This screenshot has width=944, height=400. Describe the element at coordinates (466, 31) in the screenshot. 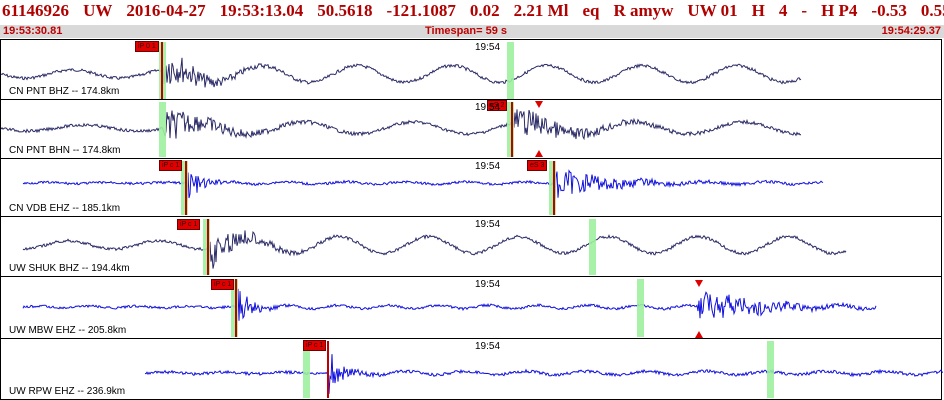

I see `timespan-label: Timespan= 59 s` at that location.